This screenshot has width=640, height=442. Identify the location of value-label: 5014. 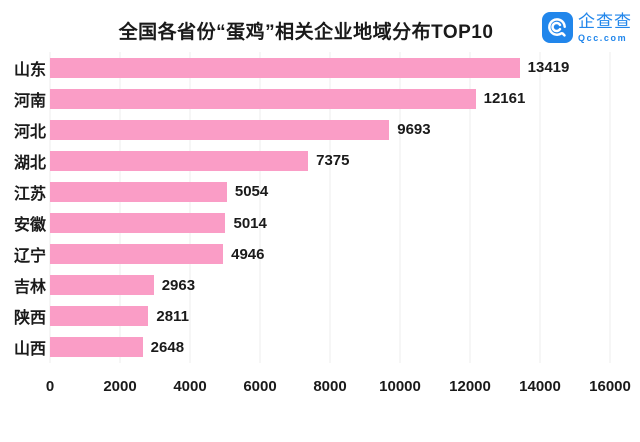
(250, 223).